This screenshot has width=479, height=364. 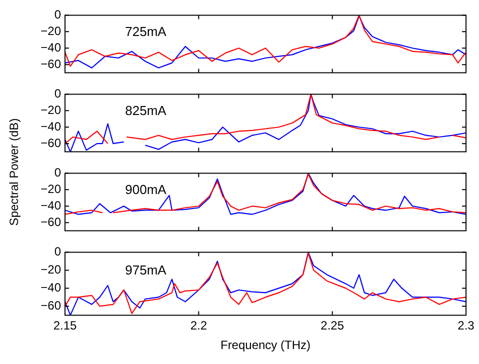 I want to click on annotation: 825mA, so click(x=146, y=110).